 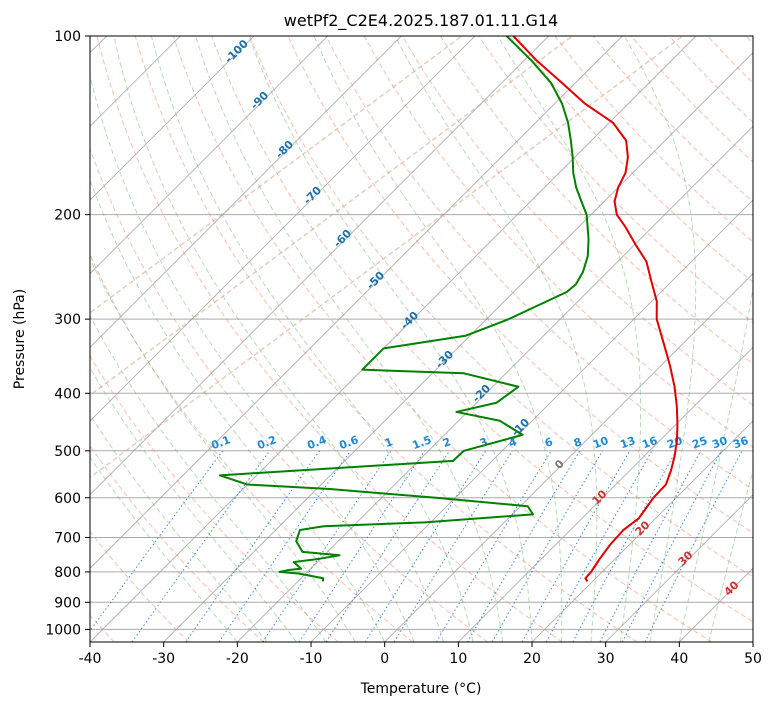 I want to click on dry-adiabat-label: -90, so click(x=259, y=100).